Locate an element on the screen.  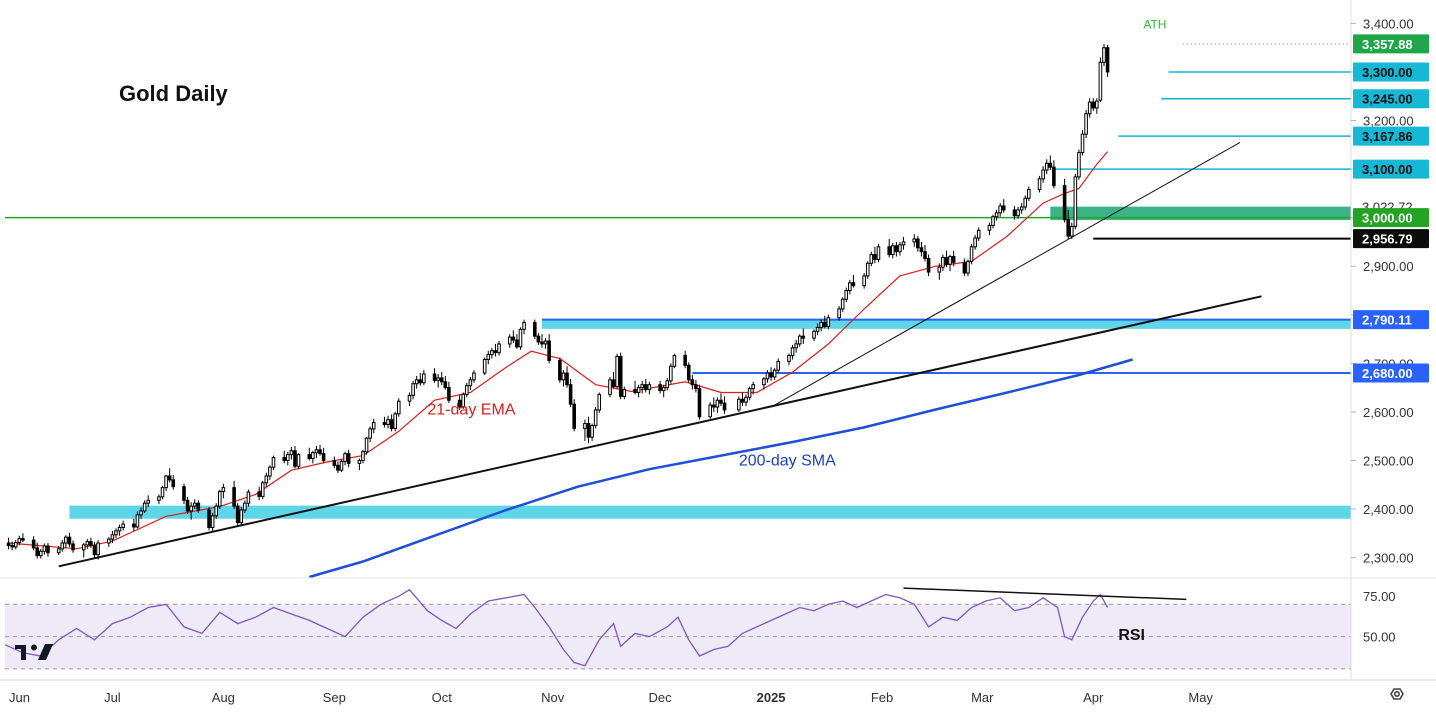
rsi-tick-label: 75.00 is located at coordinates (1379, 596).